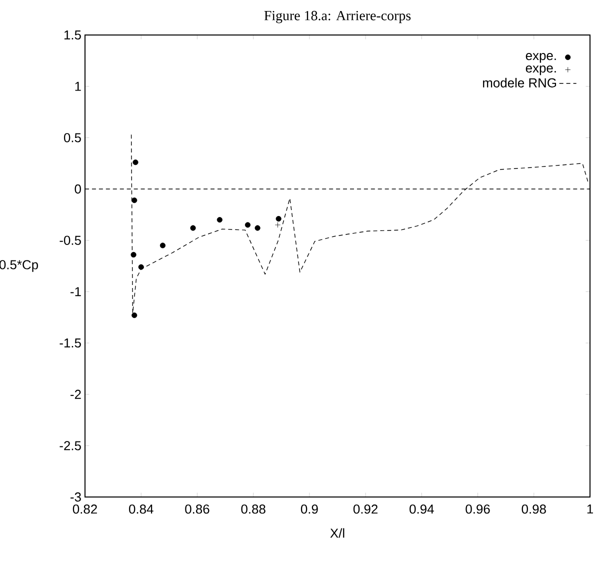  I want to click on y-tick-label: -2, so click(75, 394).